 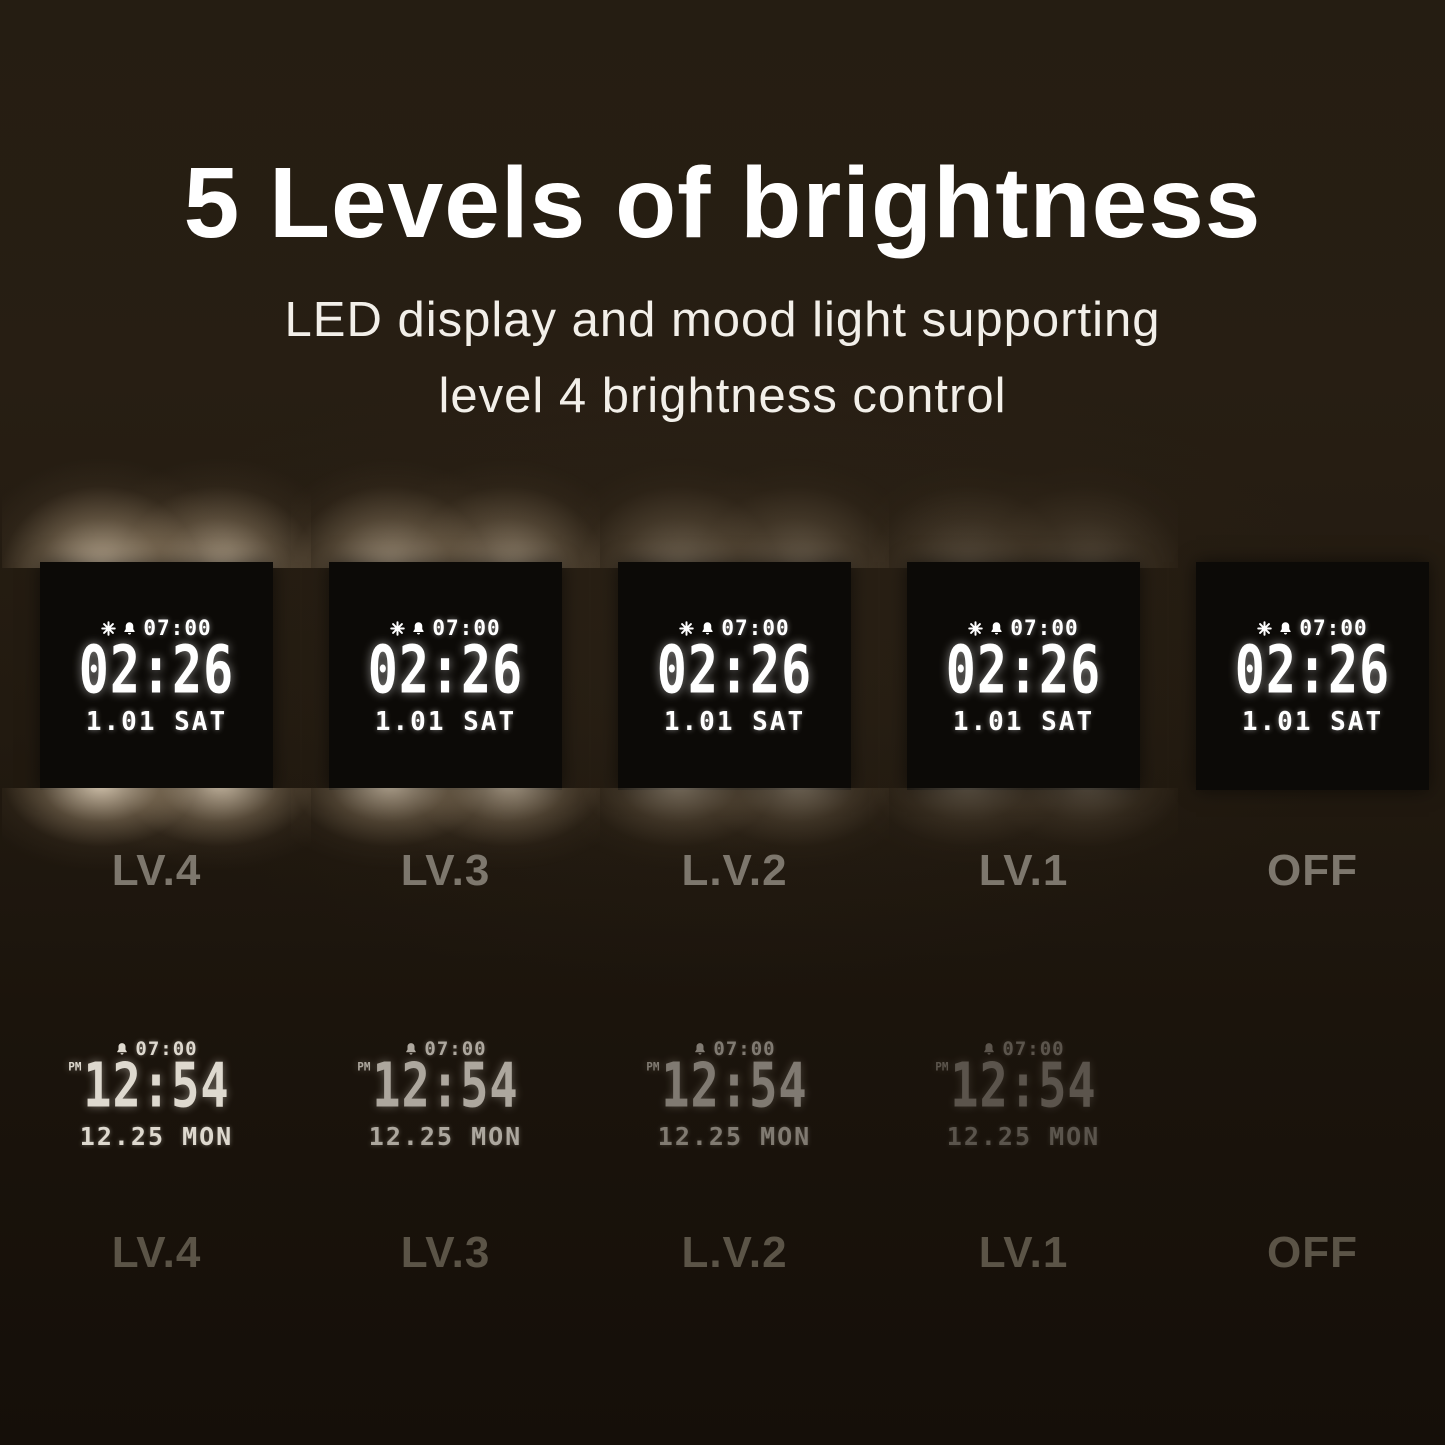 I want to click on mood-level-column-lv3: 07:00 02:26 1.01 SAT LV.3, so click(x=445, y=663).